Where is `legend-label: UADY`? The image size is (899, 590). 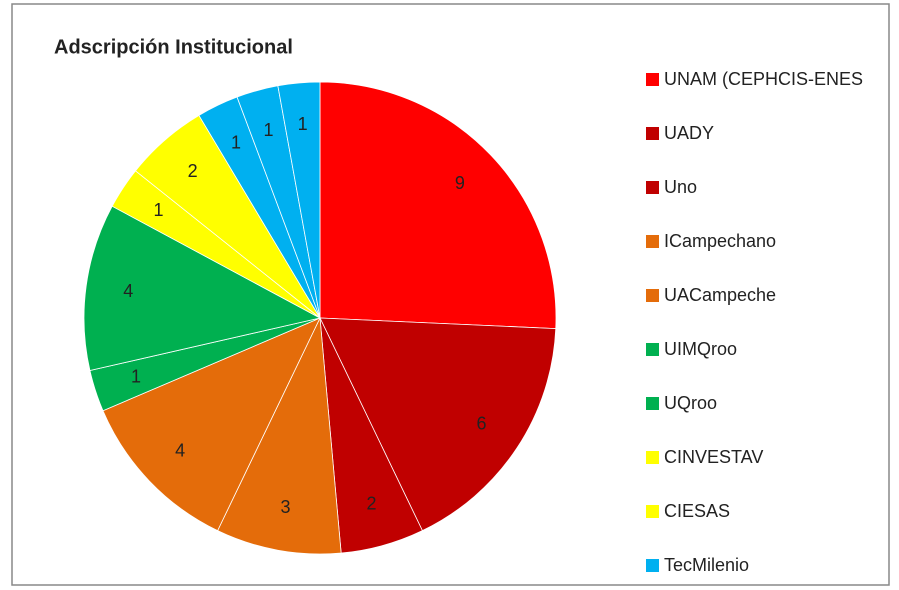 legend-label: UADY is located at coordinates (689, 133).